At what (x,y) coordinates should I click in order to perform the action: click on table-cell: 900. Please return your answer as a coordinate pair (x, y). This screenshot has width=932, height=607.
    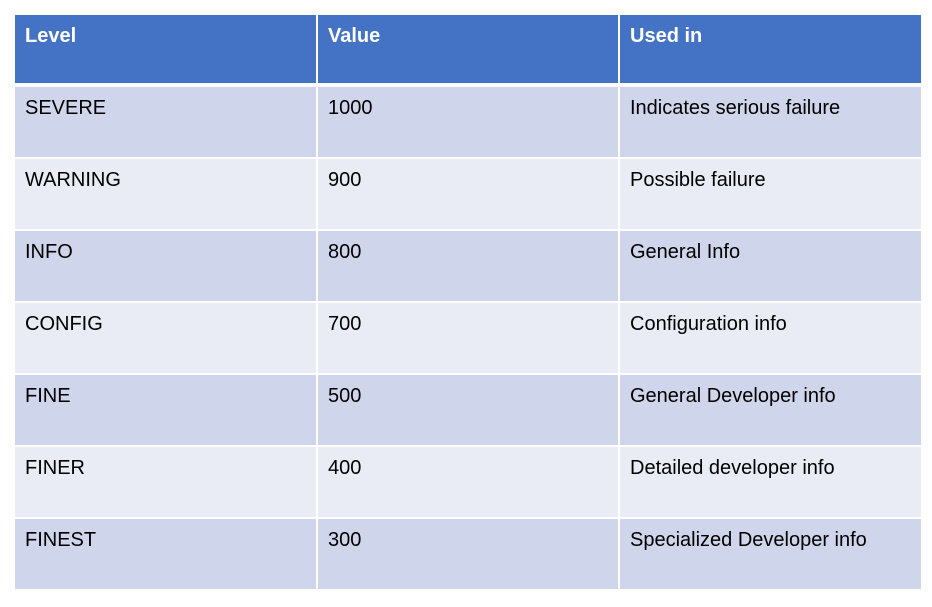
    Looking at the image, I should click on (468, 194).